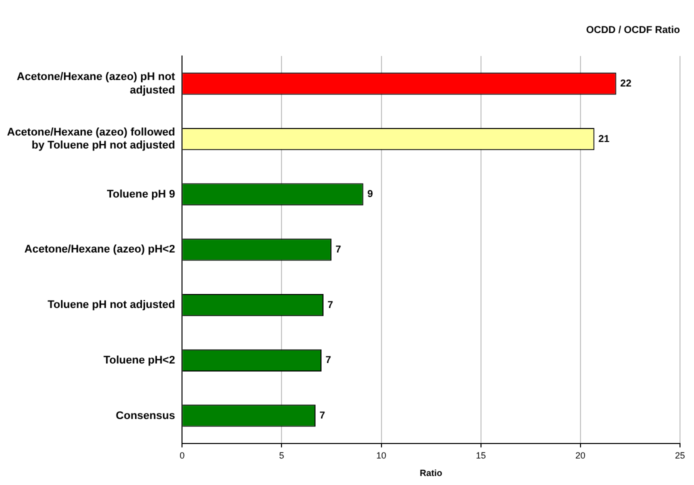 The image size is (694, 485). I want to click on data-label: 22, so click(626, 84).